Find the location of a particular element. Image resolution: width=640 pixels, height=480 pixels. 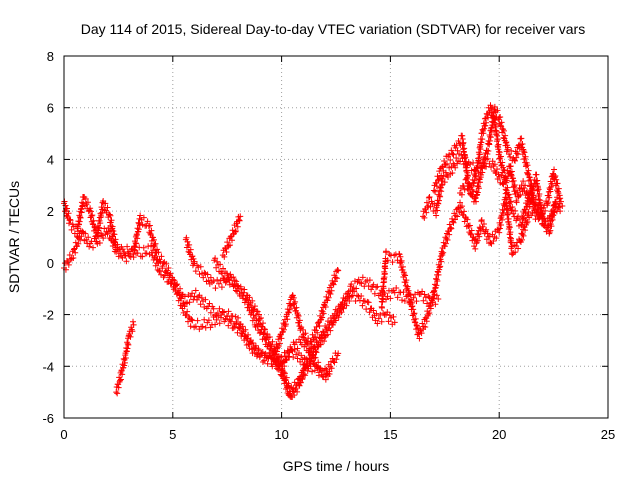

y-tick-label: 6 is located at coordinates (50, 108).